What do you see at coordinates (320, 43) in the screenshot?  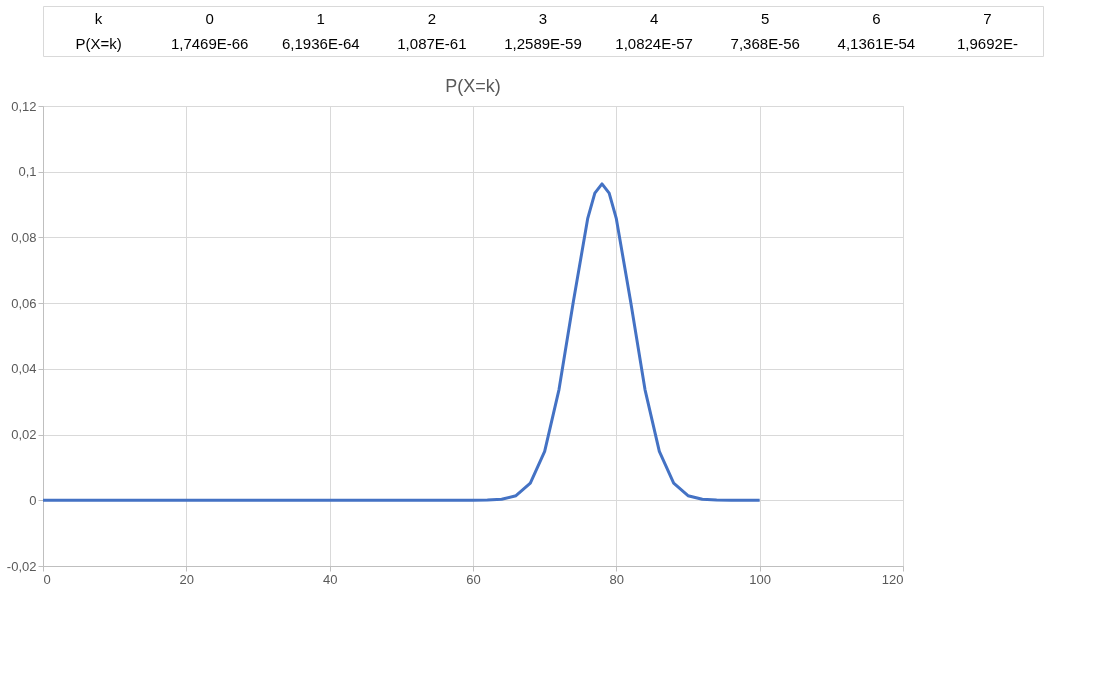 I see `text: 6,1936E-64` at bounding box center [320, 43].